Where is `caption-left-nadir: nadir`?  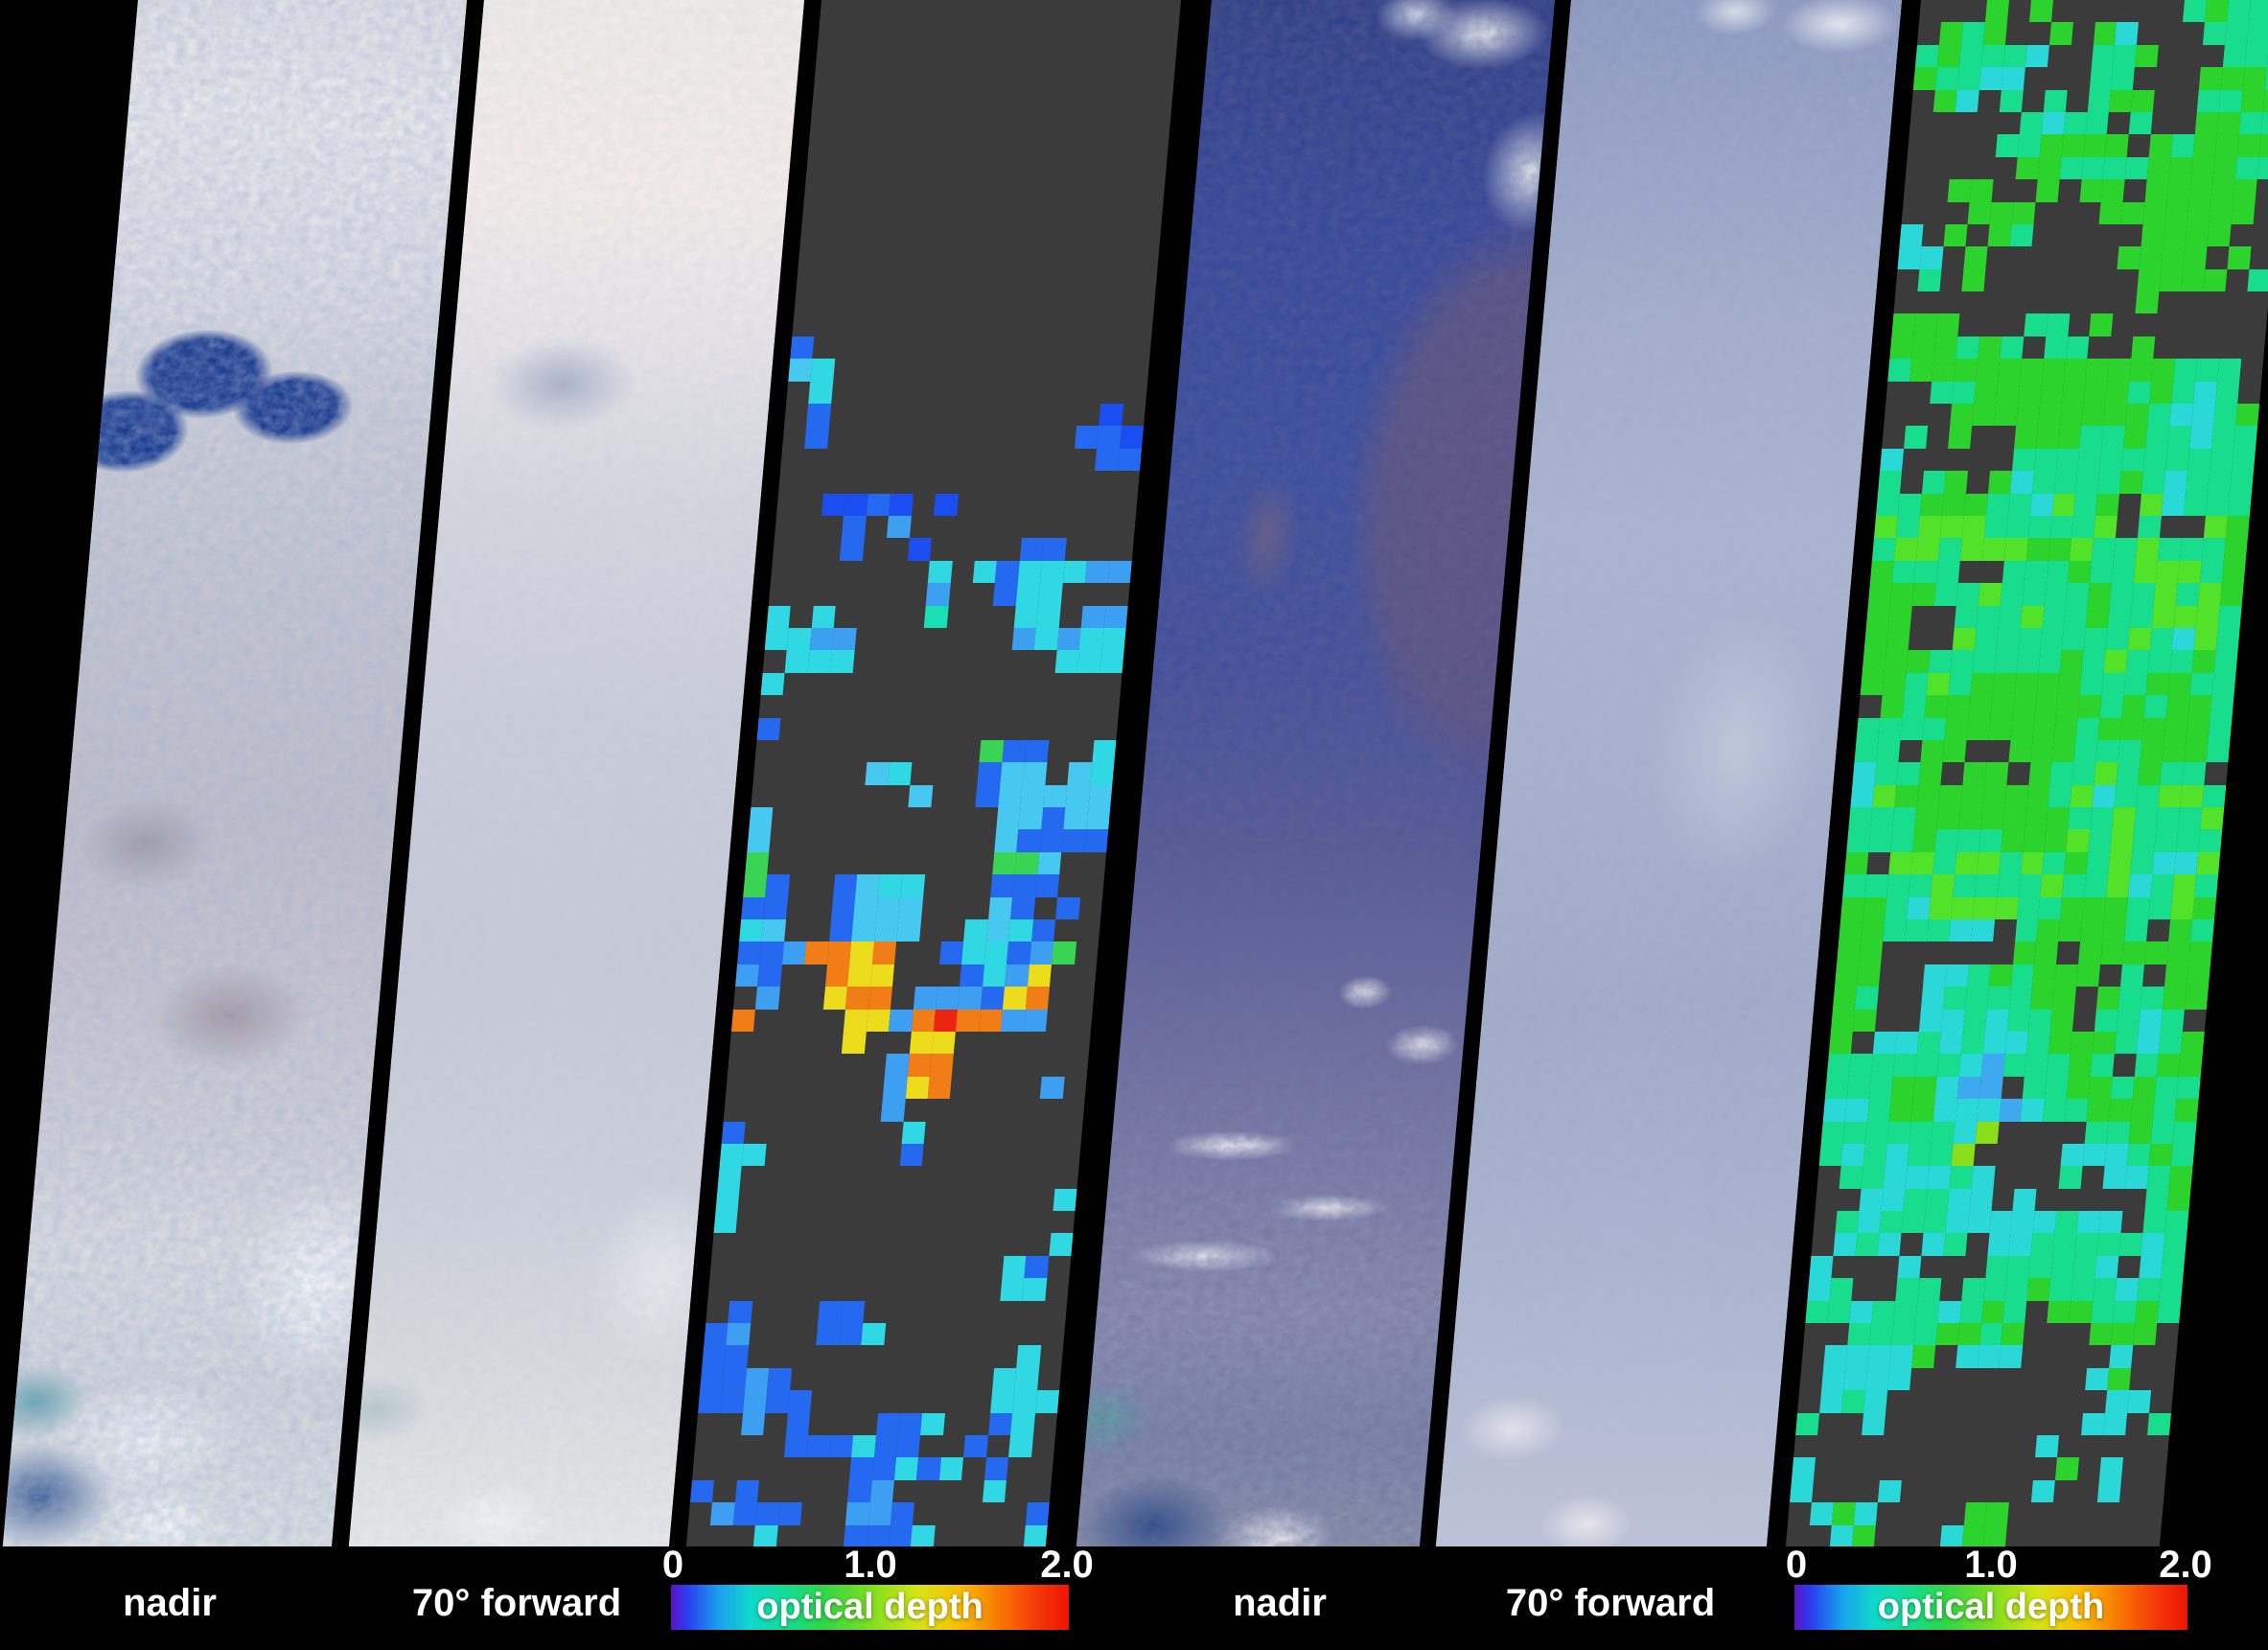
caption-left-nadir: nadir is located at coordinates (170, 1603).